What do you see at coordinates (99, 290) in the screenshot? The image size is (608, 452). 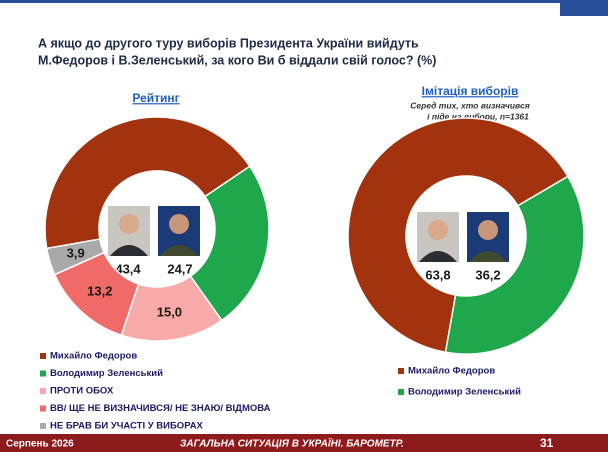 I see `value-label: 13,2` at bounding box center [99, 290].